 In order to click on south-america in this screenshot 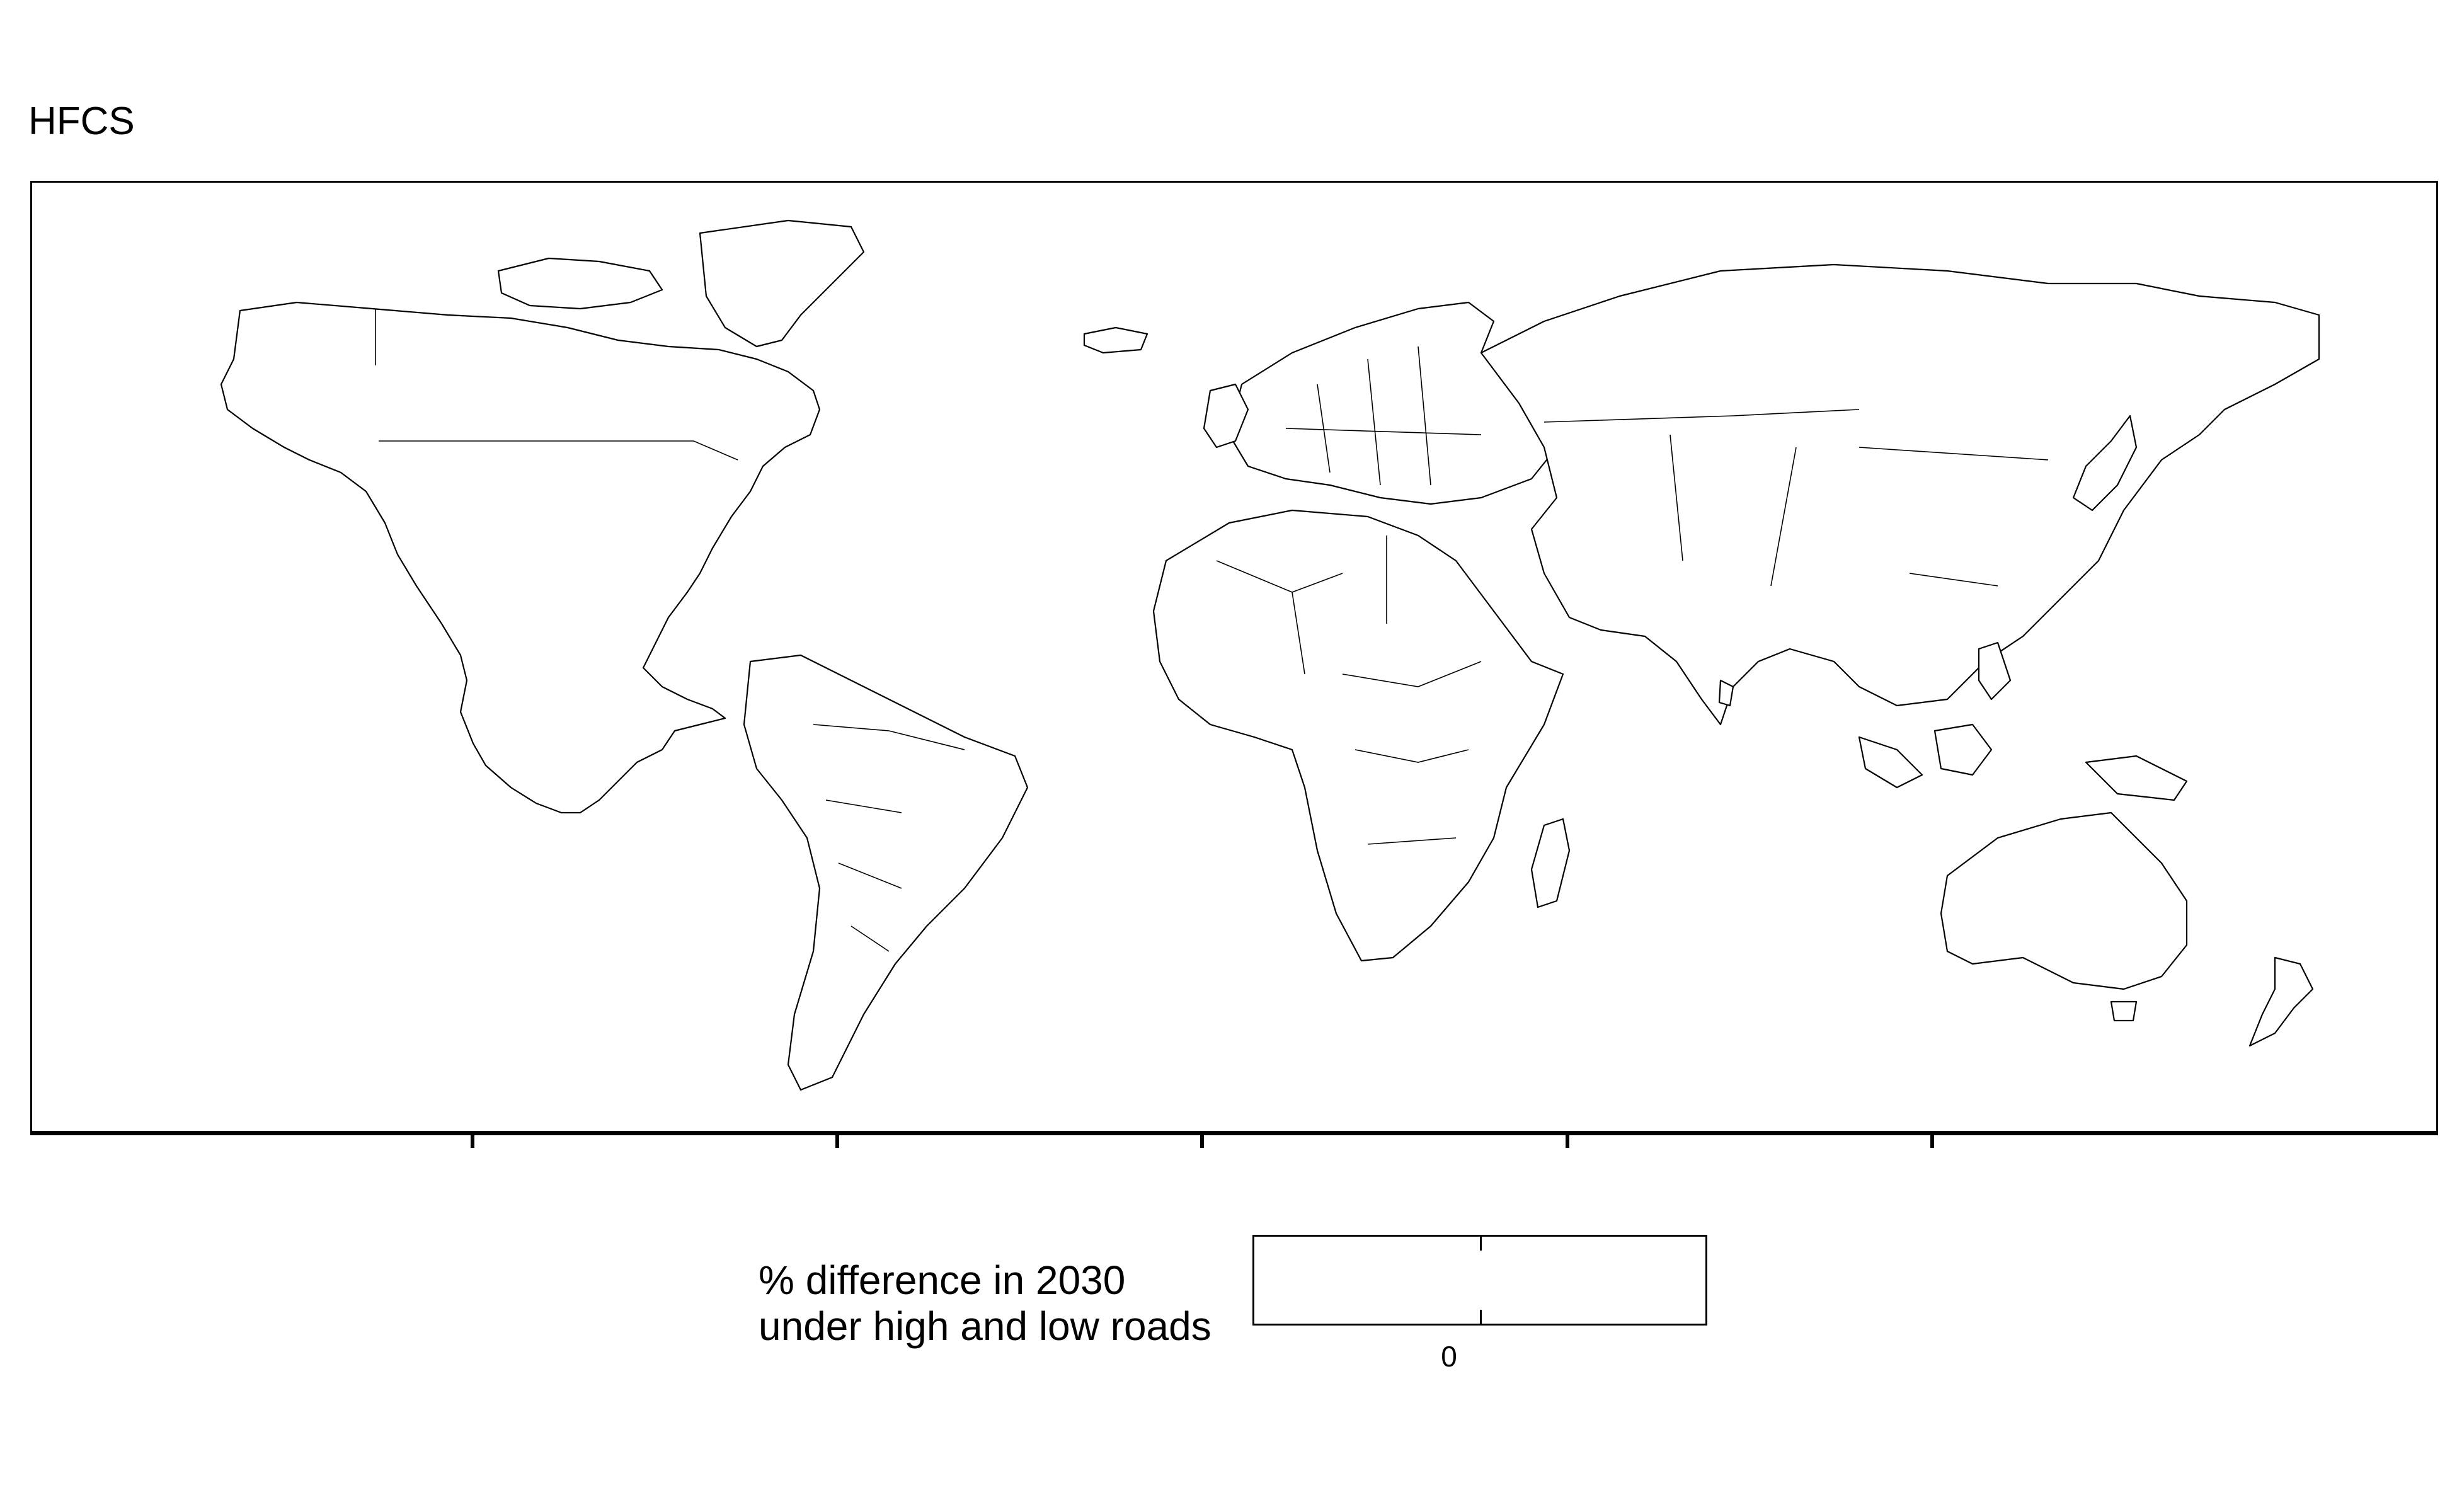, I will do `click(886, 872)`.